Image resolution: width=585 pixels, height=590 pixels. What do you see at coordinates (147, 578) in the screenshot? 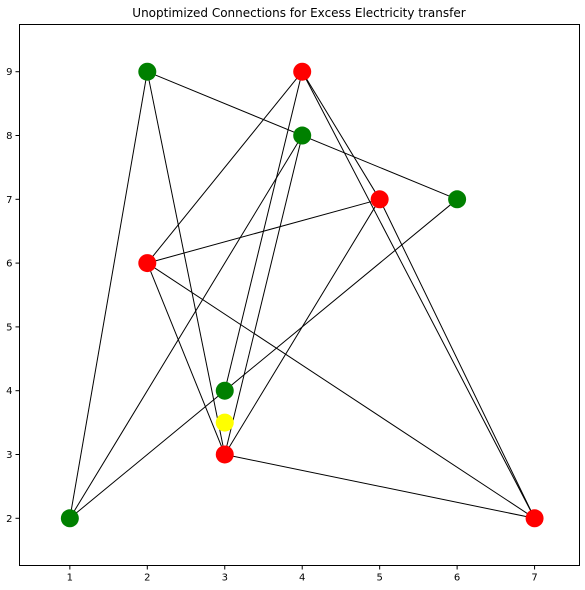
I see `x-tick-label: 2` at bounding box center [147, 578].